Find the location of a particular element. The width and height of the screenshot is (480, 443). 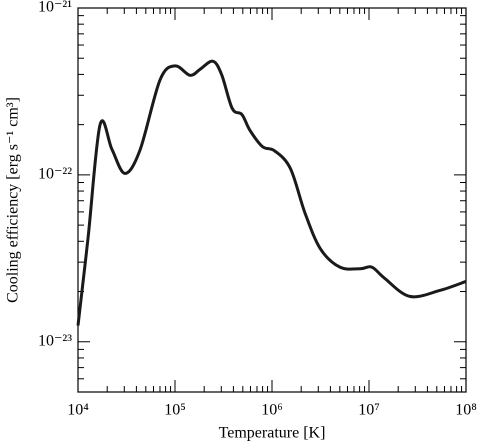

y-tick-label: 10⁻²³ is located at coordinates (55, 340).